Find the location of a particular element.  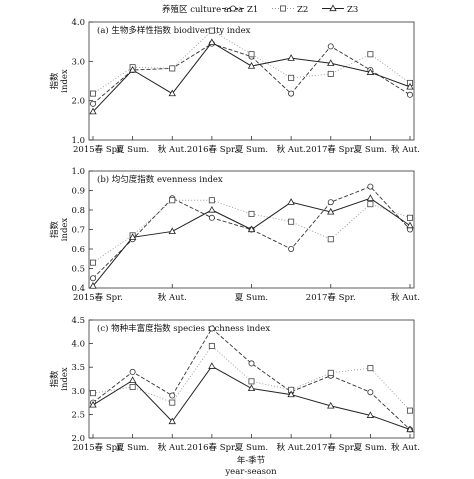

y-tick-label: 4.5 is located at coordinates (78, 321).